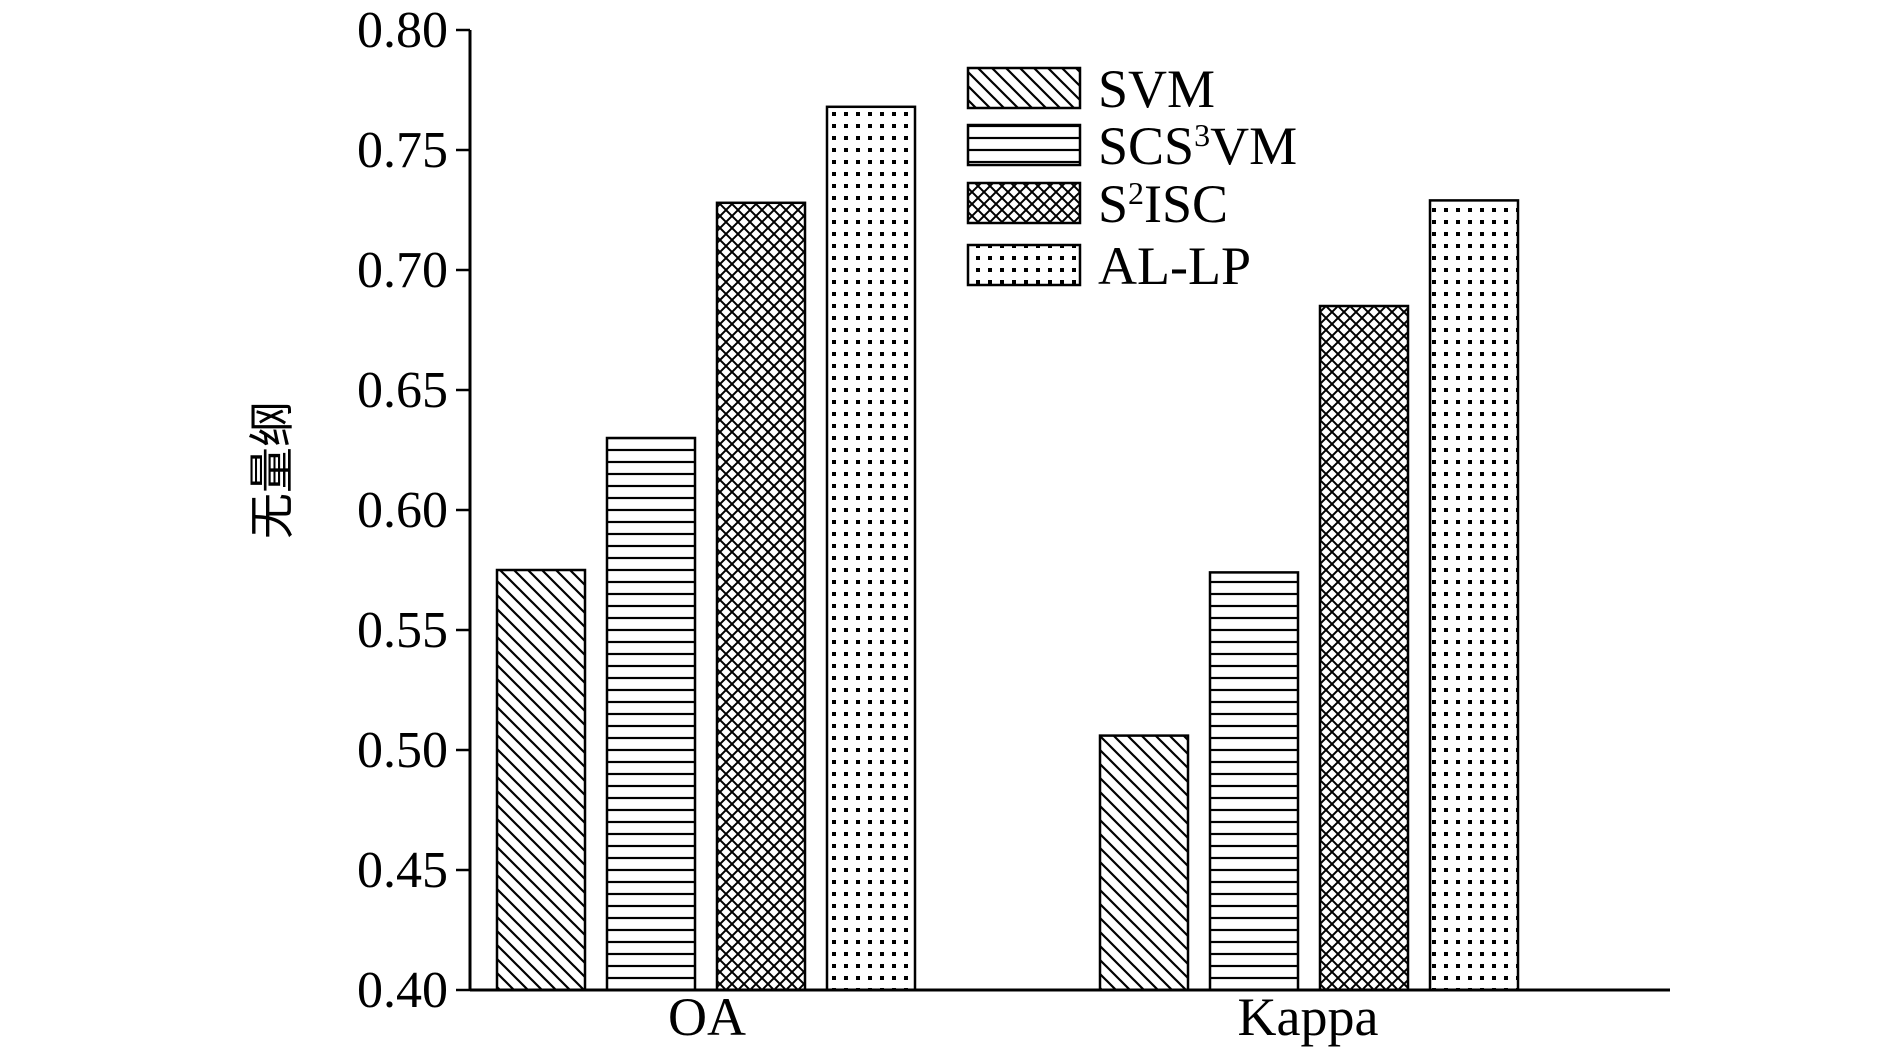 Image resolution: width=1890 pixels, height=1053 pixels. What do you see at coordinates (272, 470) in the screenshot?
I see `y-axis-label: 无量纲` at bounding box center [272, 470].